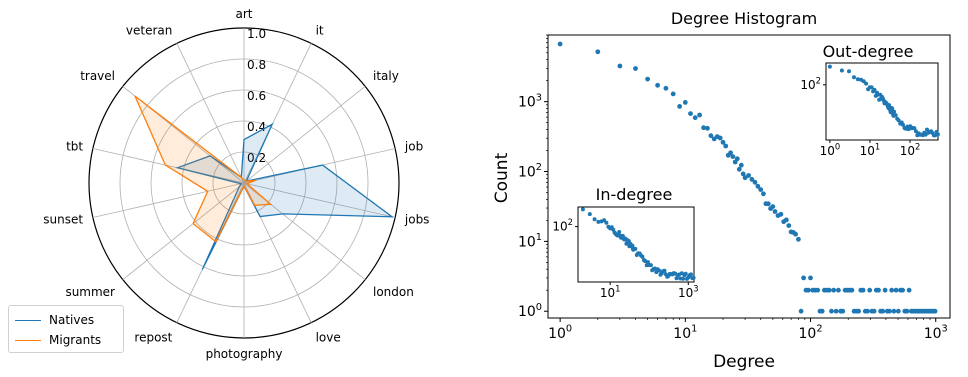  I want to click on histogram-y-tick-label: 101, so click(530, 241).